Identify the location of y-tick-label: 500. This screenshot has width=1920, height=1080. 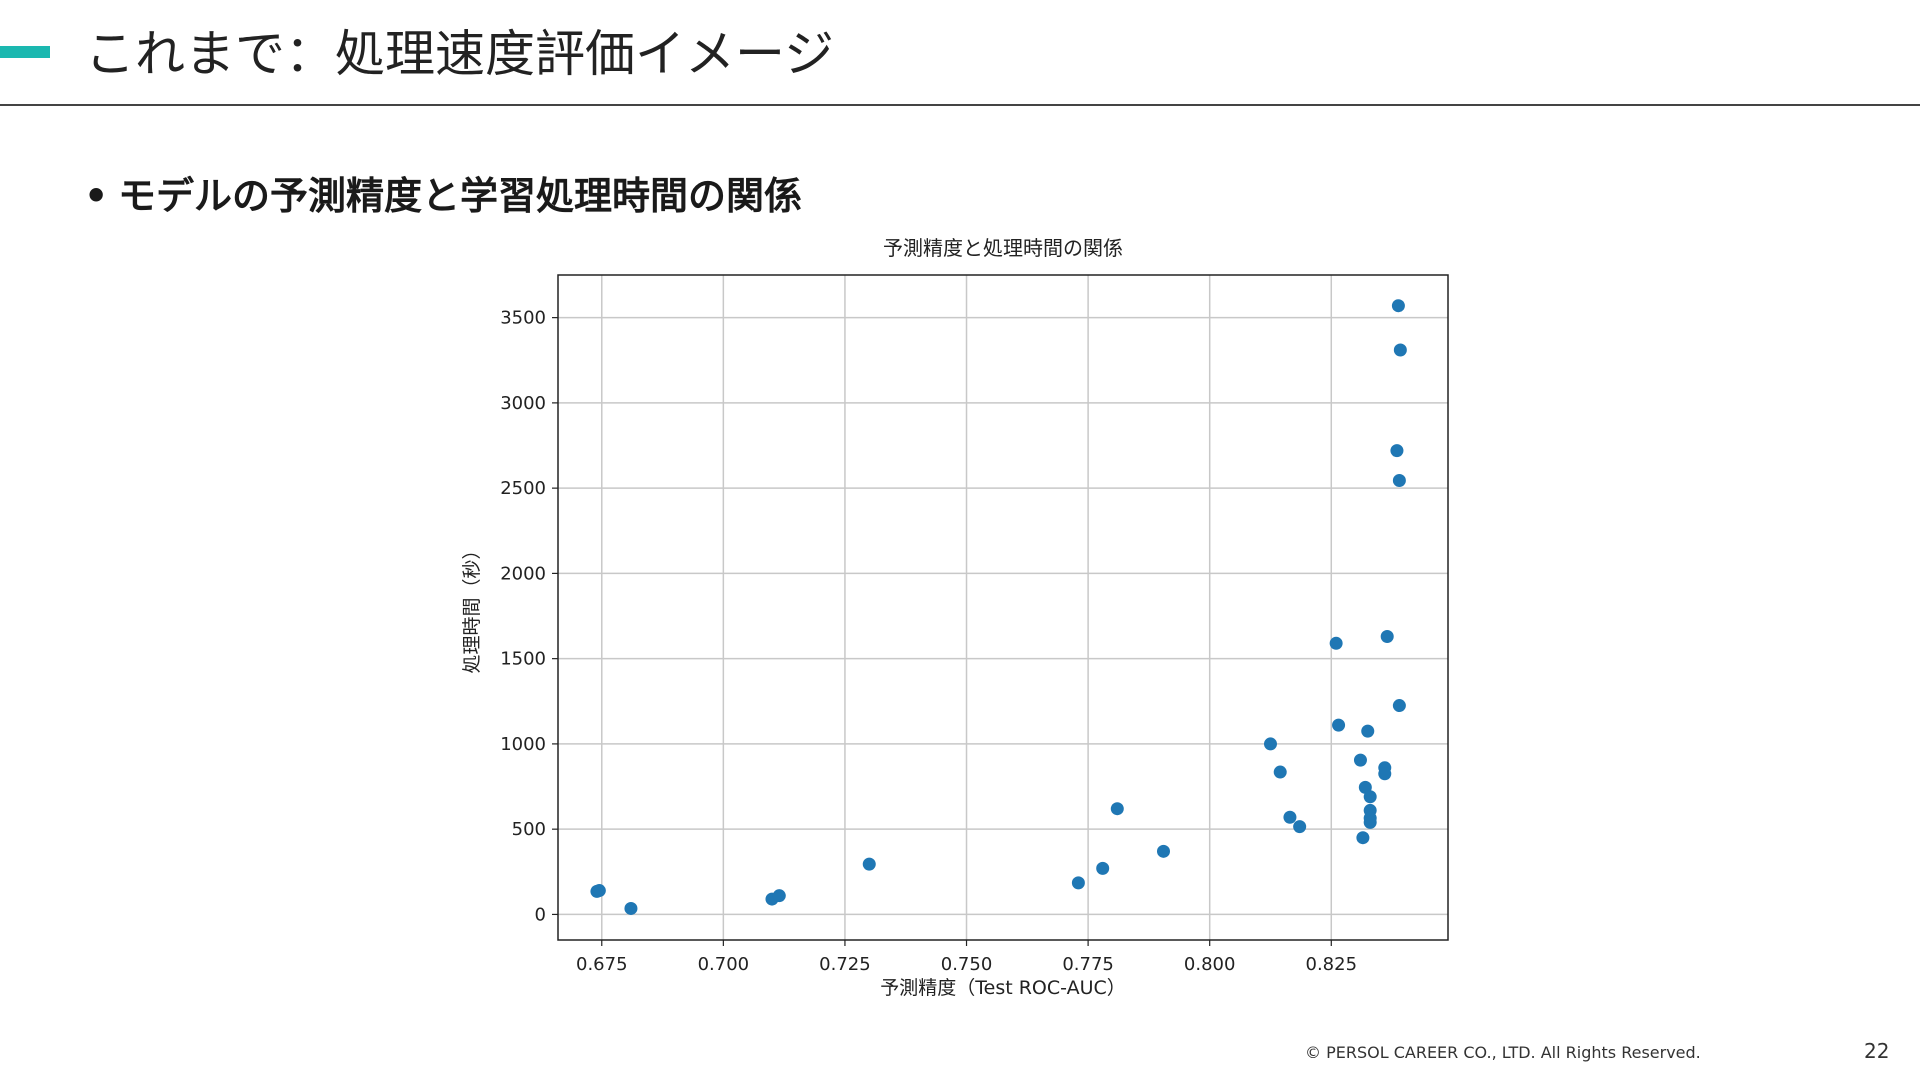
(529, 829).